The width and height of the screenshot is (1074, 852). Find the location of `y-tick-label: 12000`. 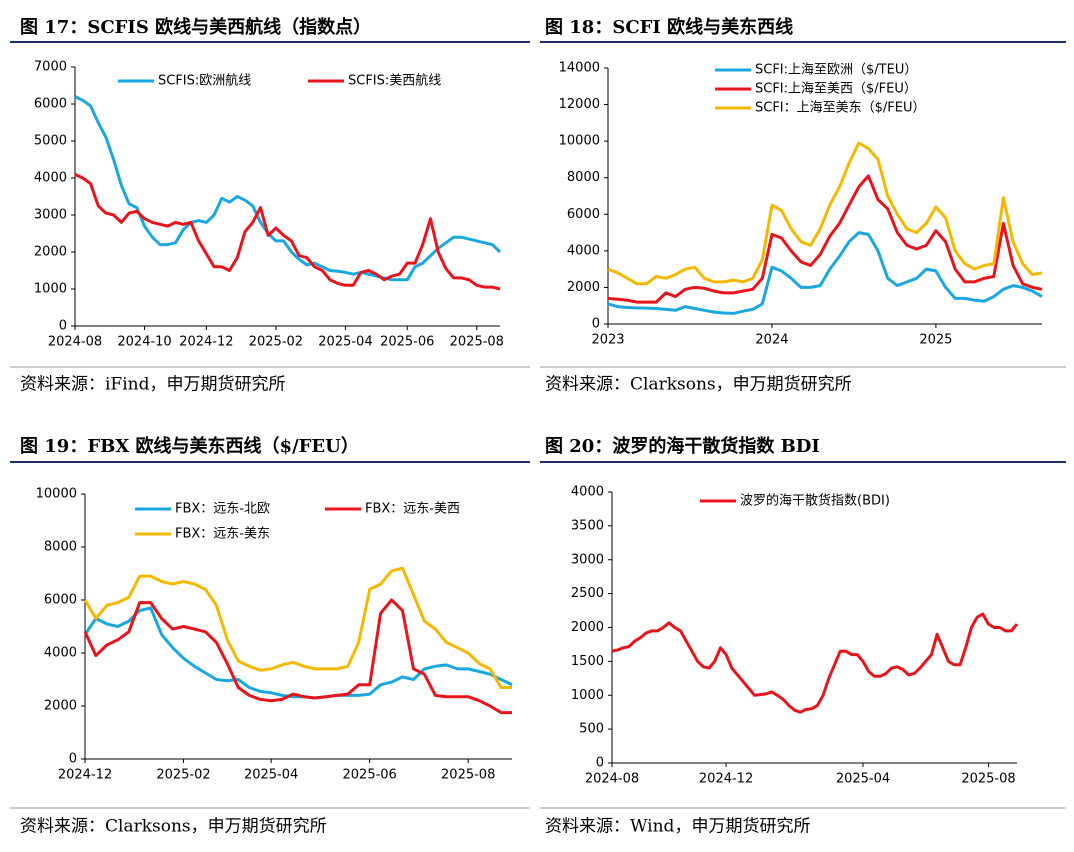

y-tick-label: 12000 is located at coordinates (579, 104).